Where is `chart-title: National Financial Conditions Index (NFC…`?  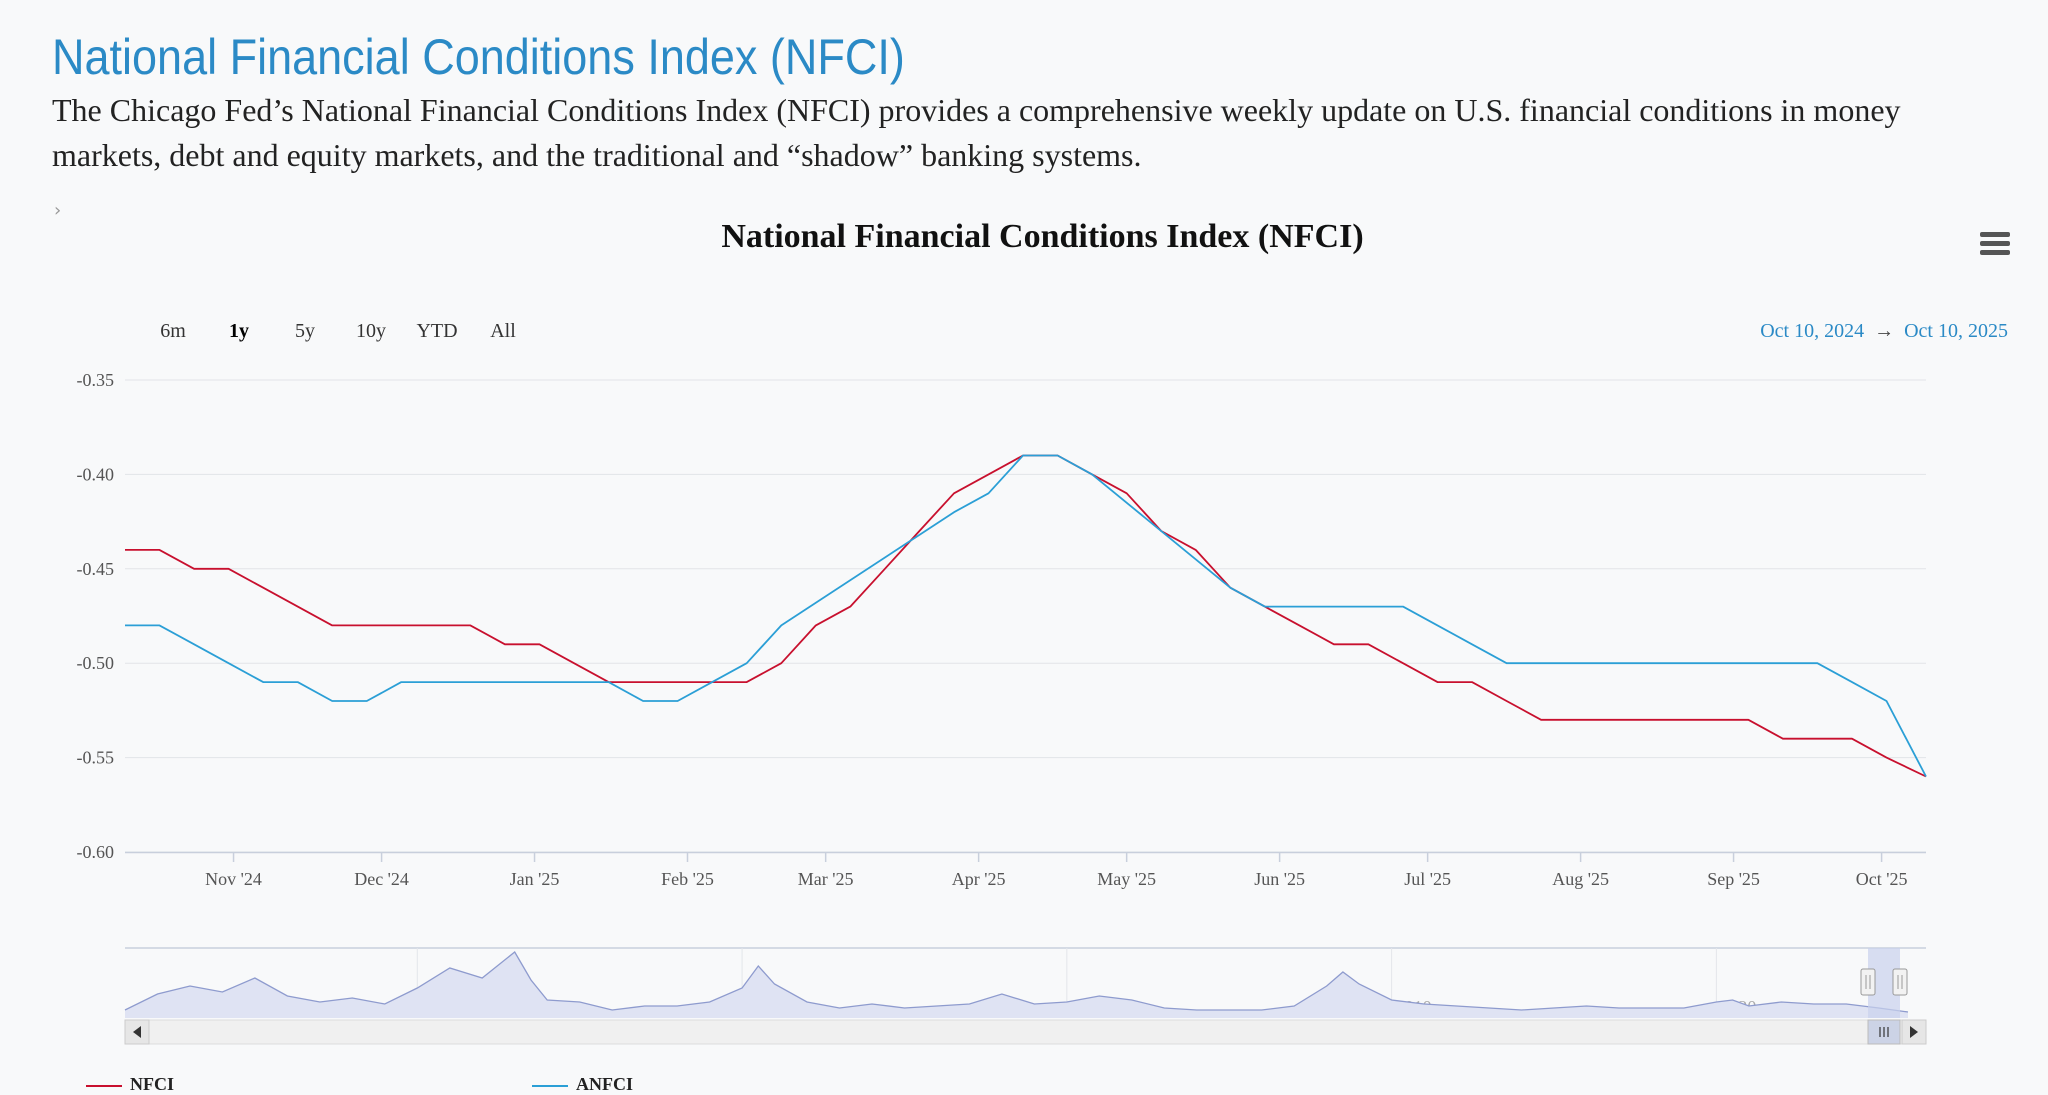 chart-title: National Financial Conditions Index (NFC… is located at coordinates (1042, 236).